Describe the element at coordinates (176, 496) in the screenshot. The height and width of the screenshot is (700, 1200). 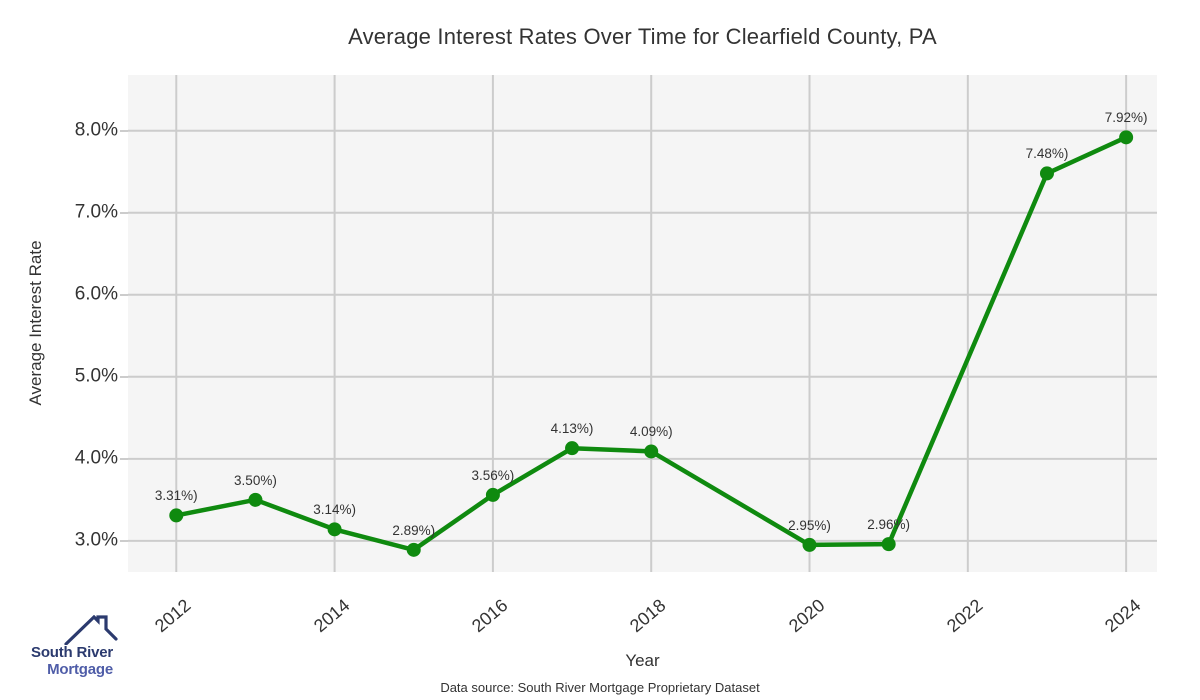
I see `point-label: 3.31%)` at that location.